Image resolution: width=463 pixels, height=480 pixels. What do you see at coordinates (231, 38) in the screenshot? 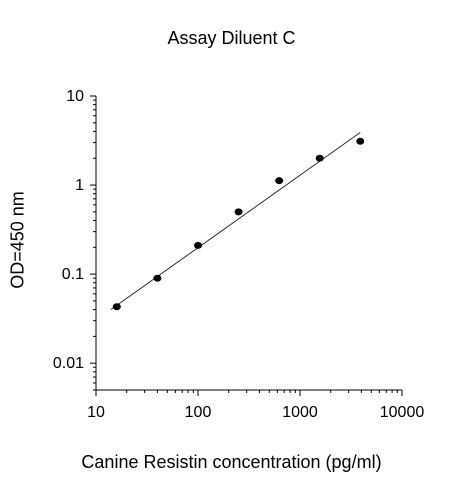
I see `chart-title: Assay Diluent C` at bounding box center [231, 38].